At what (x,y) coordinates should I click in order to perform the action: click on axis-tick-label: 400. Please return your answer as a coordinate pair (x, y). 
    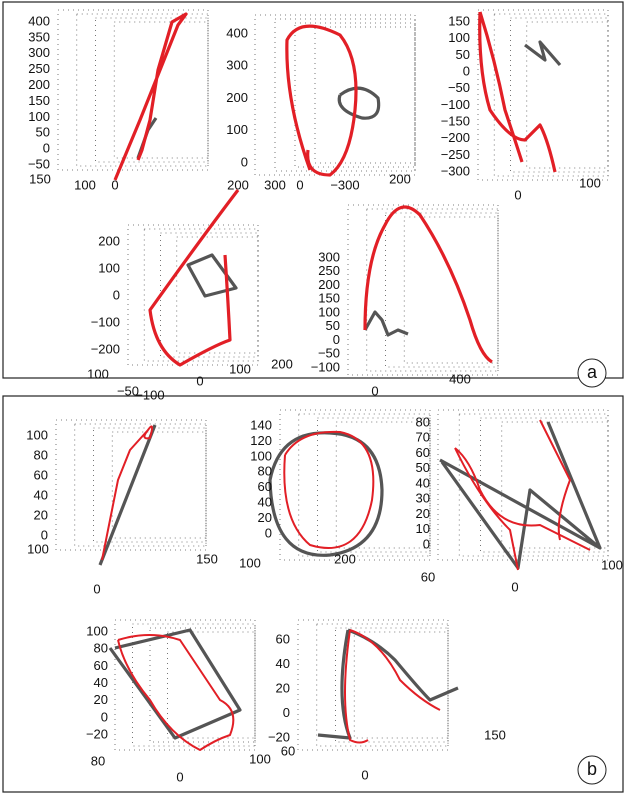
    Looking at the image, I should click on (460, 378).